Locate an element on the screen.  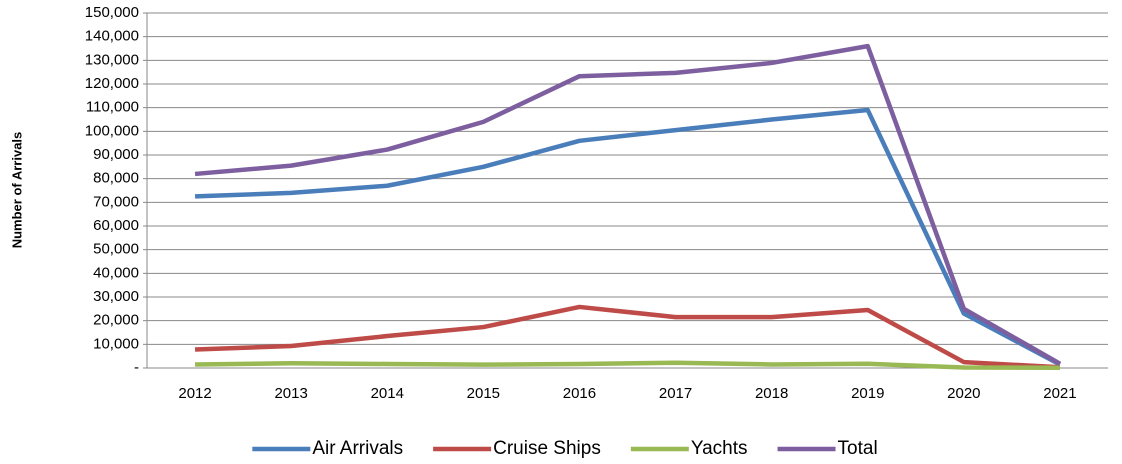
y-tick-label: 30,000 is located at coordinates (116, 296).